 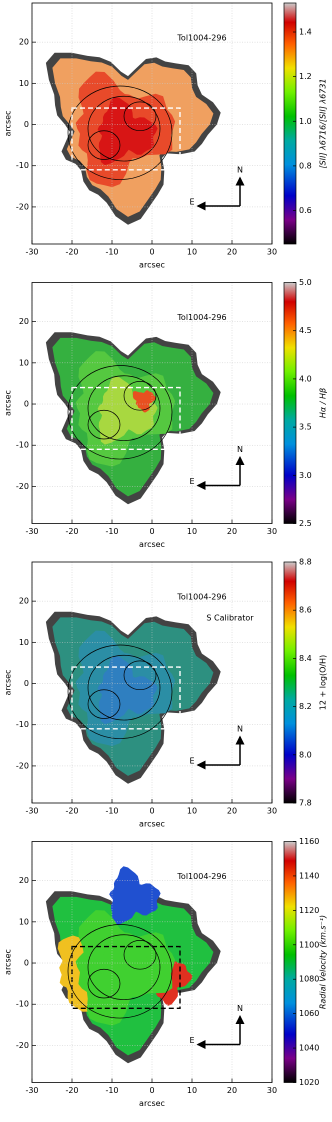 What do you see at coordinates (305, 523) in the screenshot?
I see `colorbar-tick-label: 2.5` at bounding box center [305, 523].